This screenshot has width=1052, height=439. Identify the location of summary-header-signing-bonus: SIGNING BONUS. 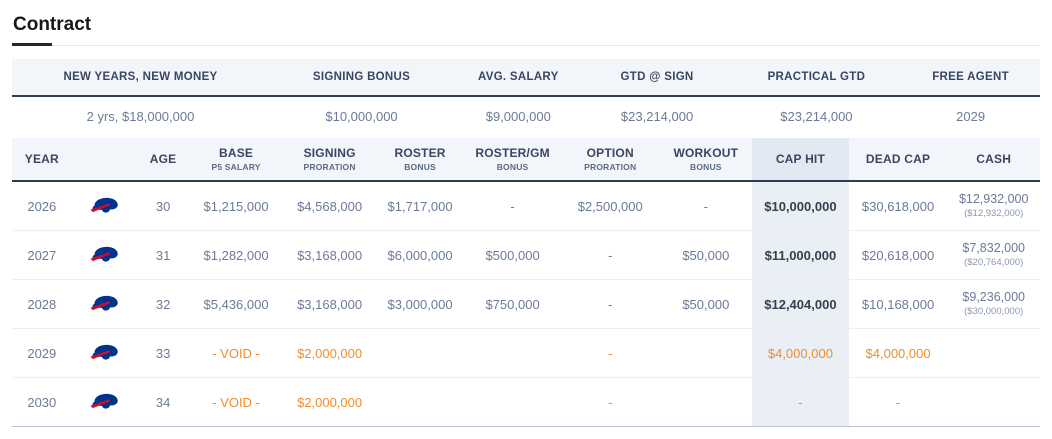
(362, 78).